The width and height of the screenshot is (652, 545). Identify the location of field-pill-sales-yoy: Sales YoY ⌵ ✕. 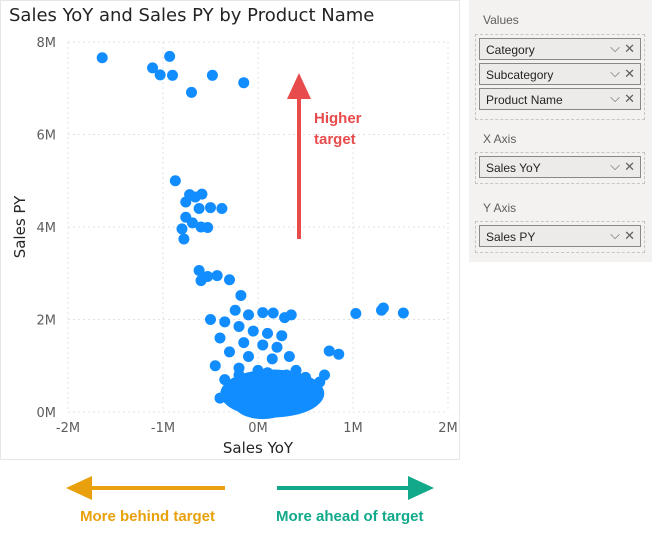
(560, 167).